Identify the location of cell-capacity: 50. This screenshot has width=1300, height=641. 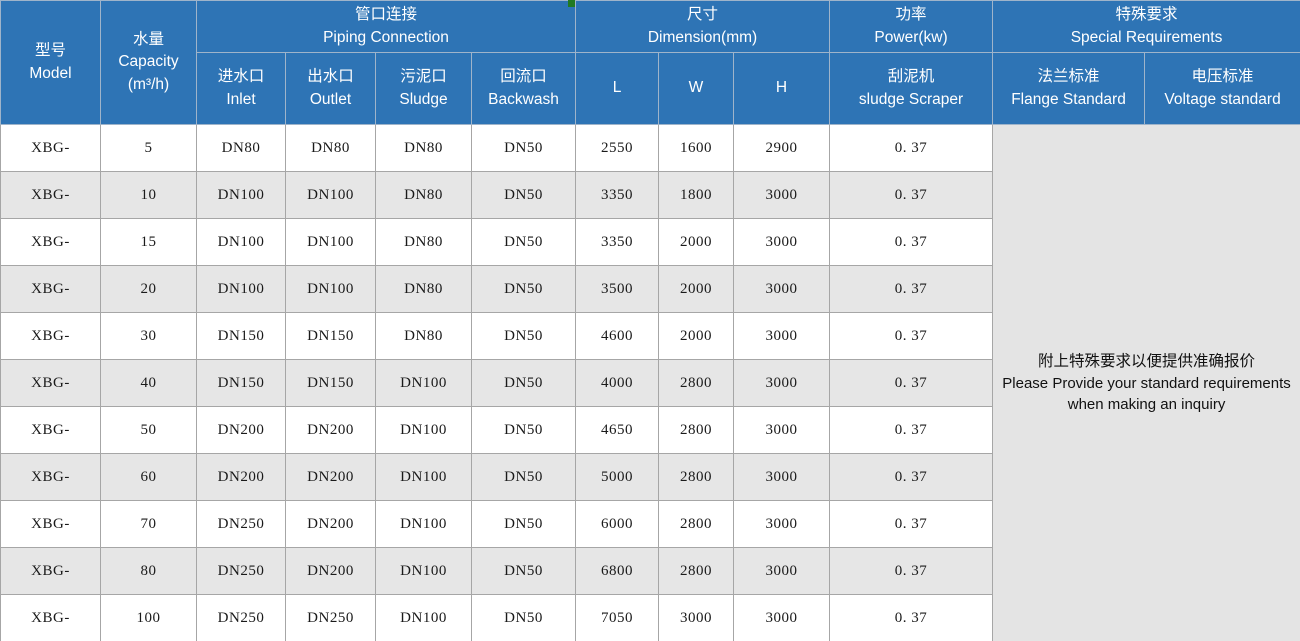
(148, 430).